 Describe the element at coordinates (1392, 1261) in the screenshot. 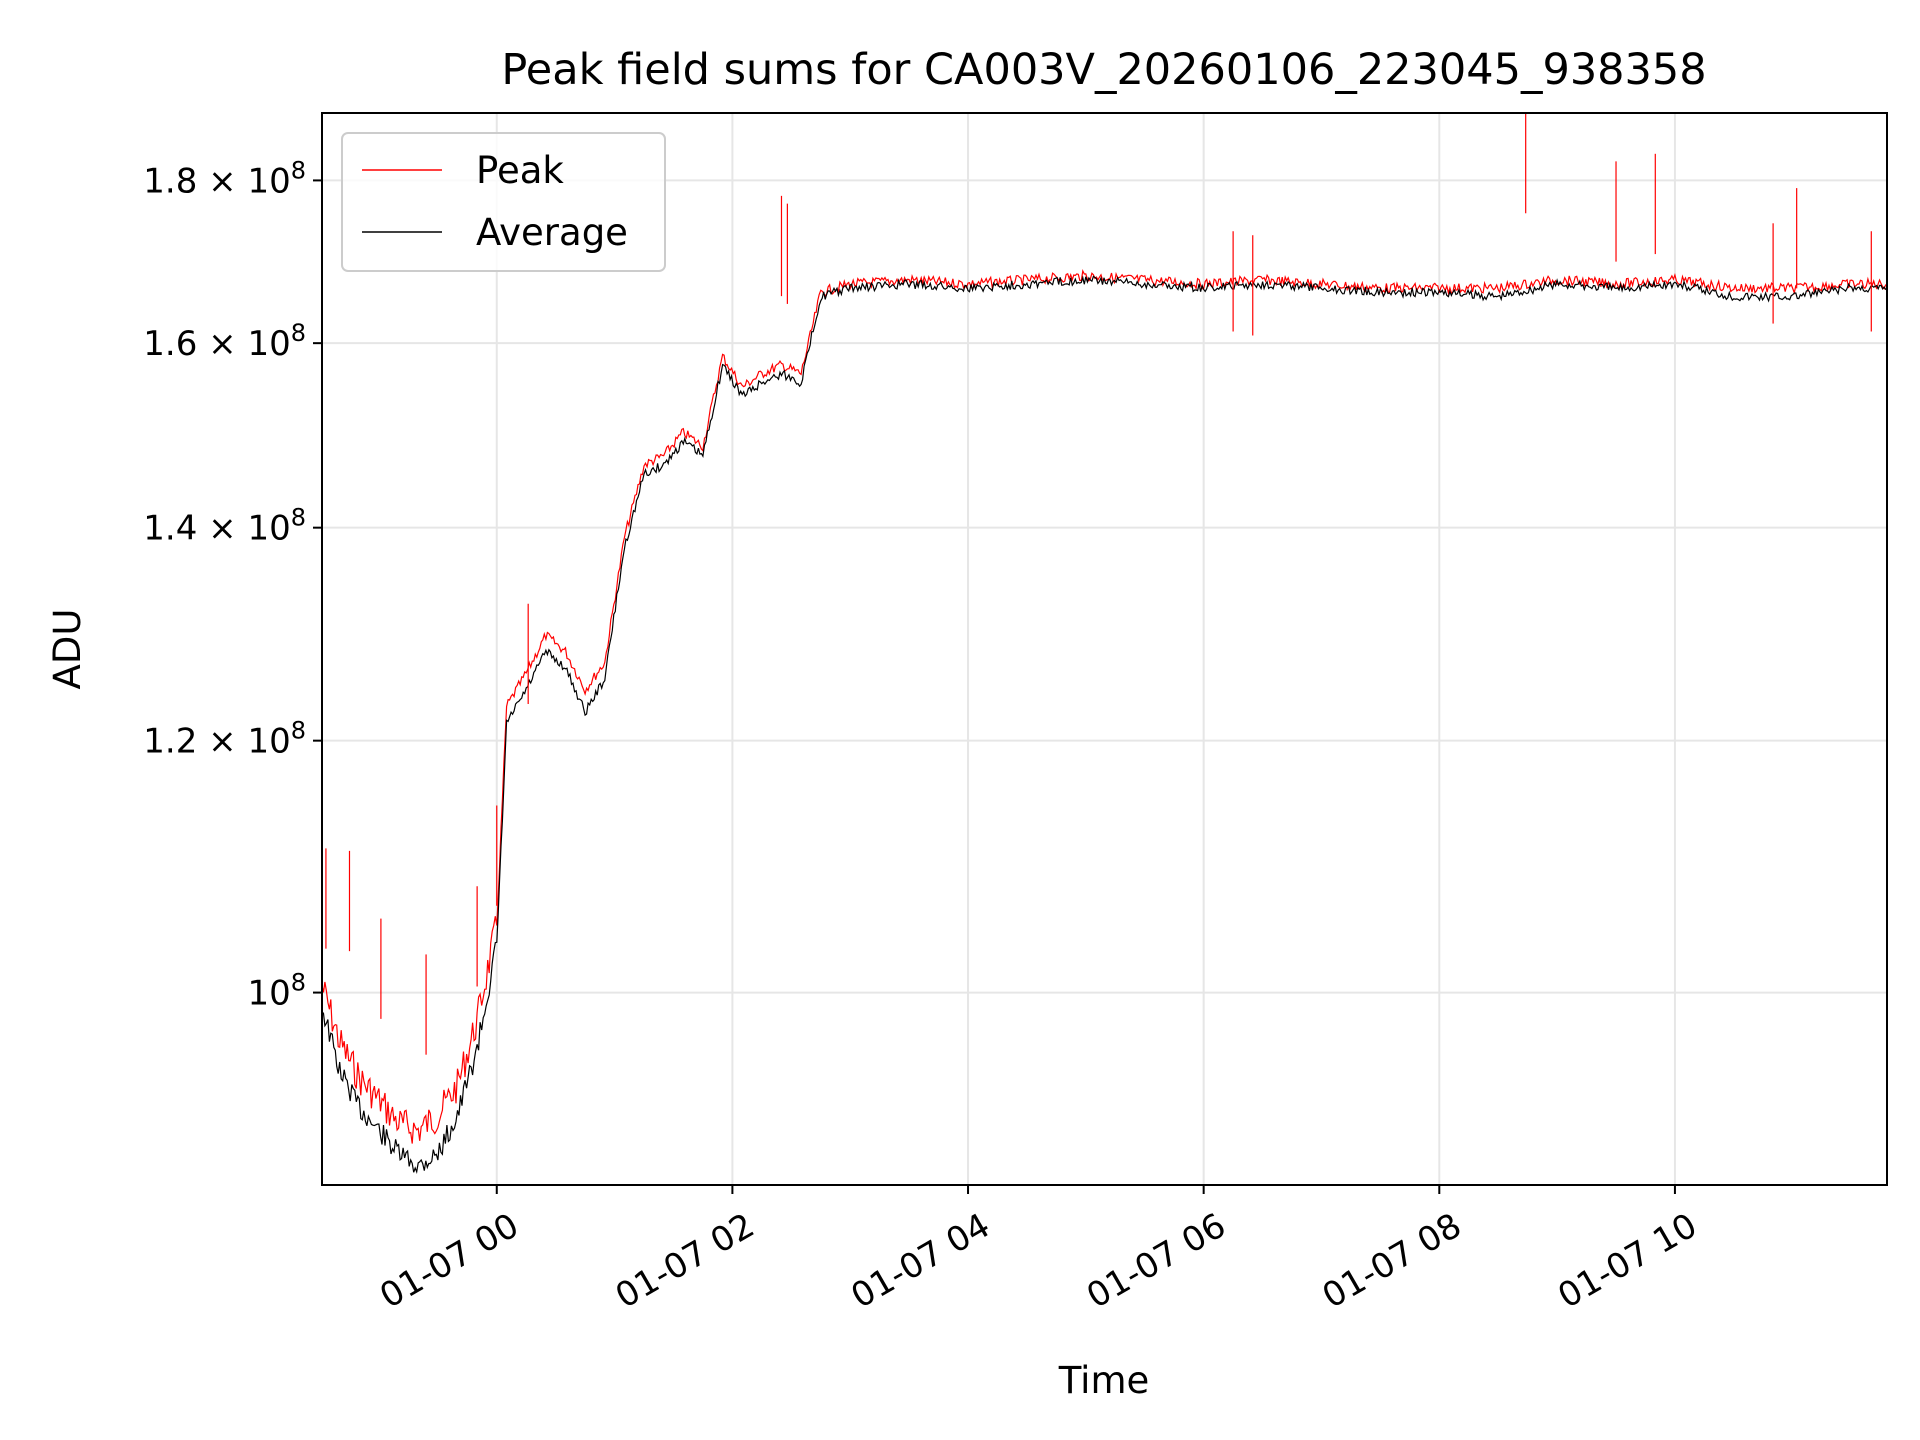

I see `x-tick-label: 01-07 08` at that location.